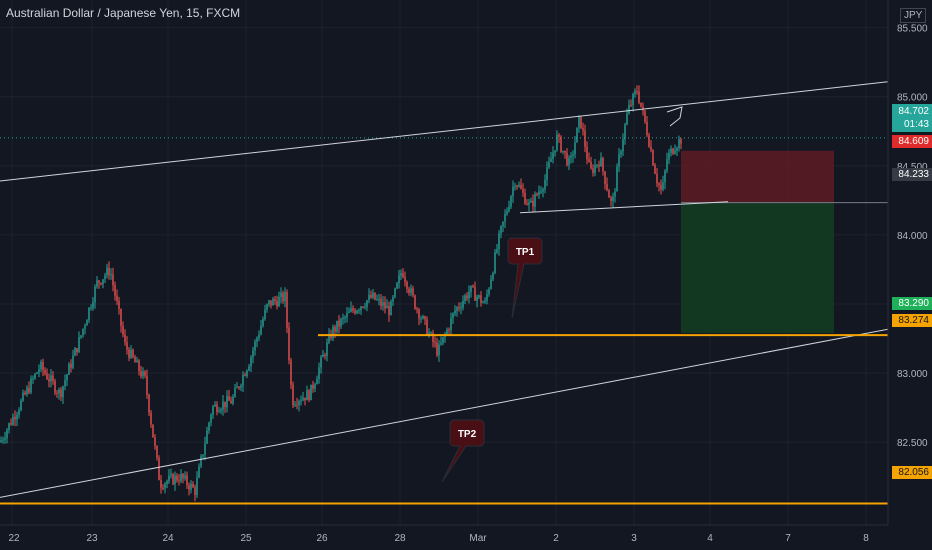 Image resolution: width=932 pixels, height=550 pixels. I want to click on tp1-price-badge: 83.274, so click(912, 320).